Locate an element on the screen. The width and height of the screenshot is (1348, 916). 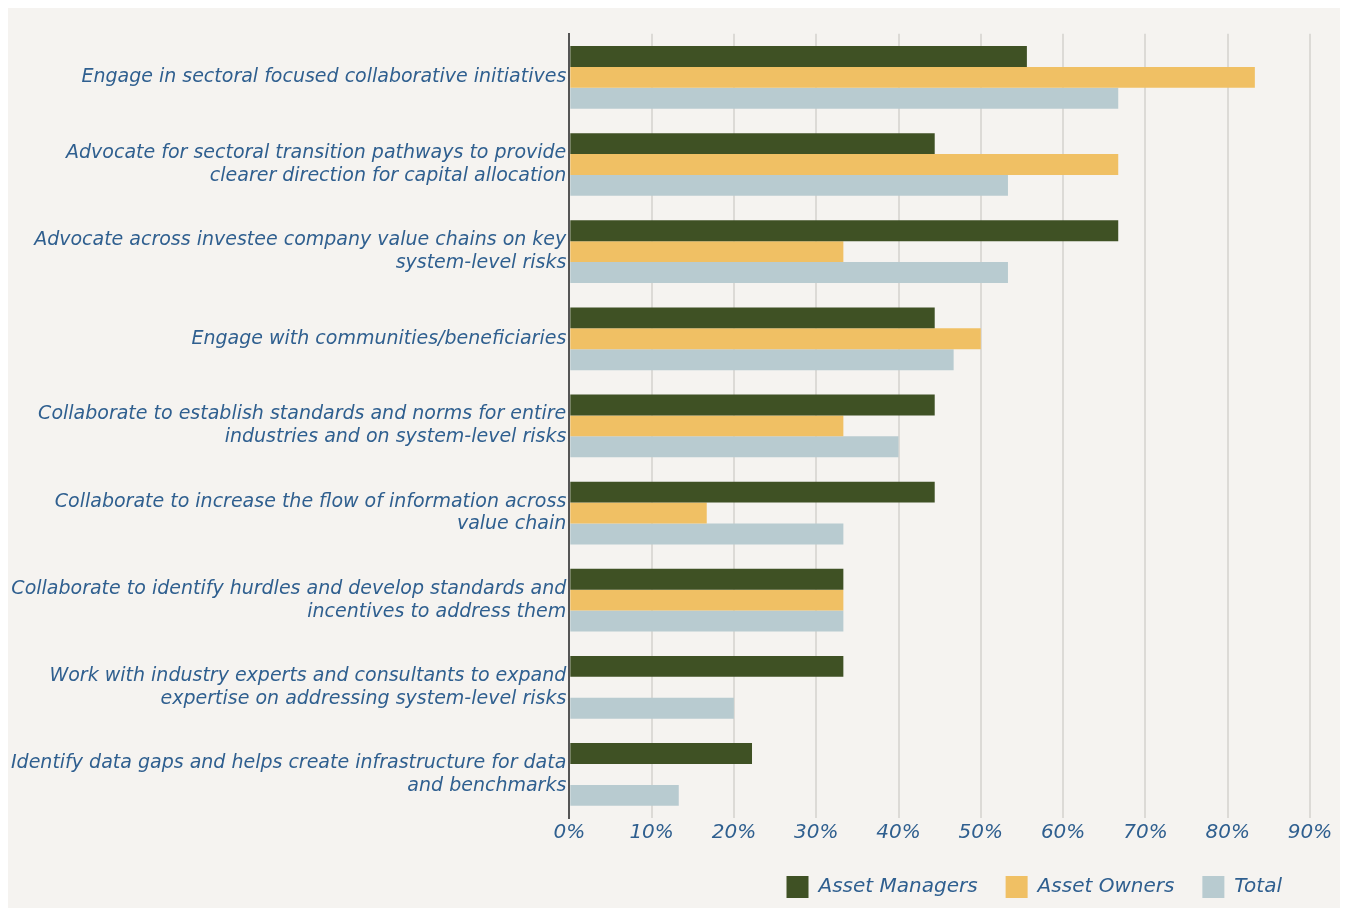
legend-label: Total is located at coordinates (1258, 885).